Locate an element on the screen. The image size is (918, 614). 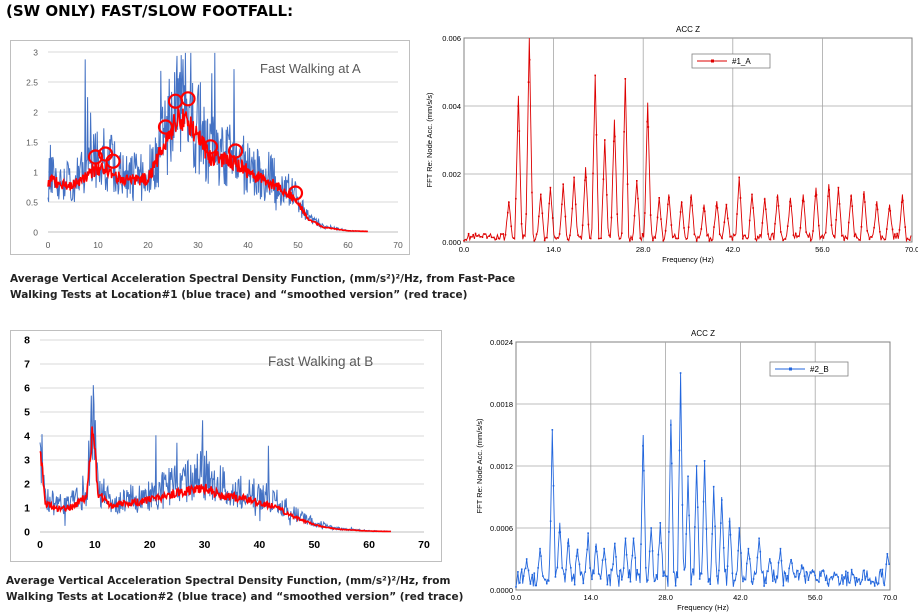
legend-label: #2_B is located at coordinates (819, 369).